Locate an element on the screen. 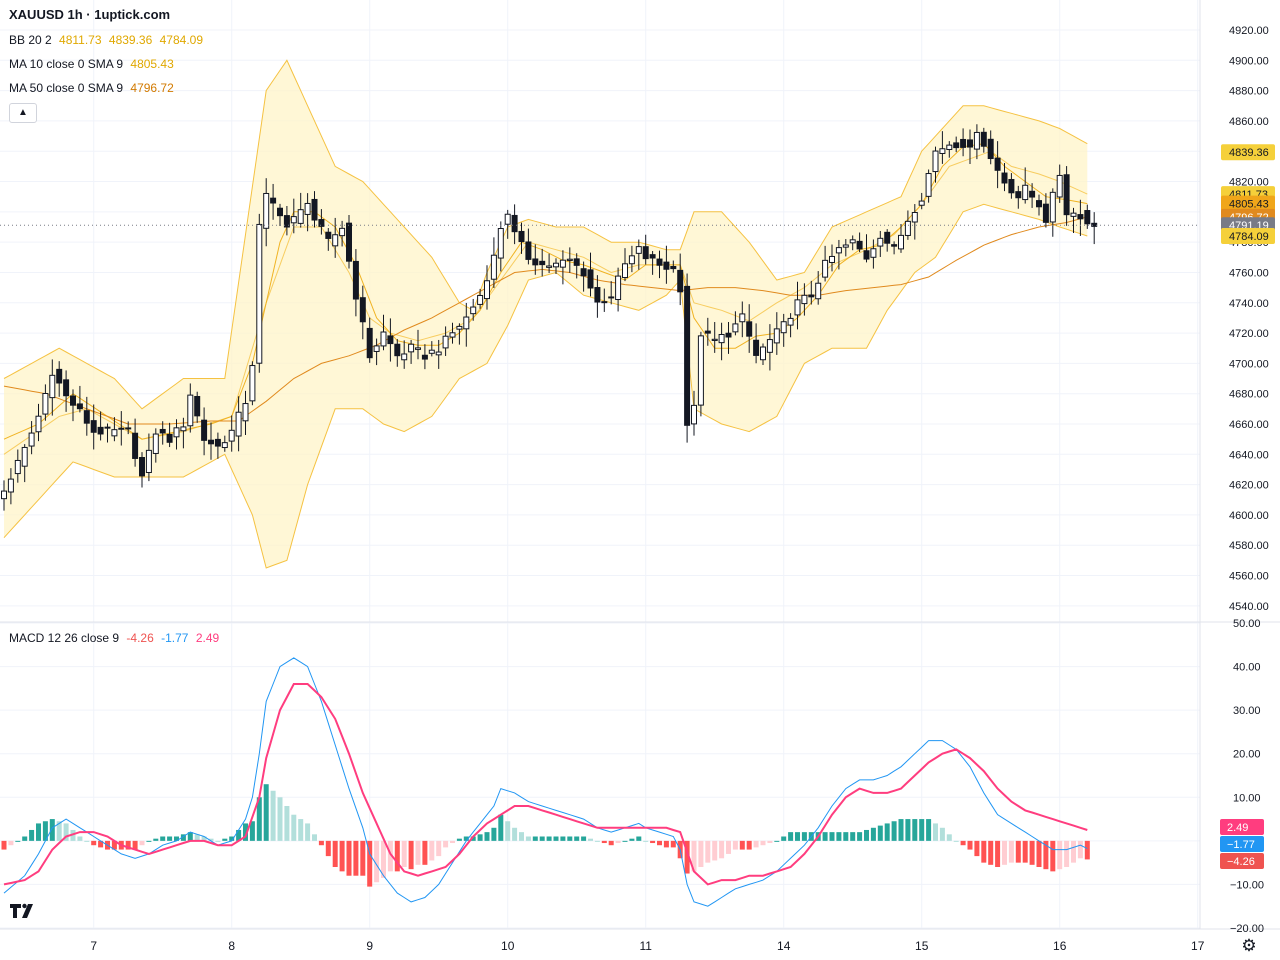 This screenshot has width=1280, height=960. price-tag-label: 4784.09 is located at coordinates (1249, 237).